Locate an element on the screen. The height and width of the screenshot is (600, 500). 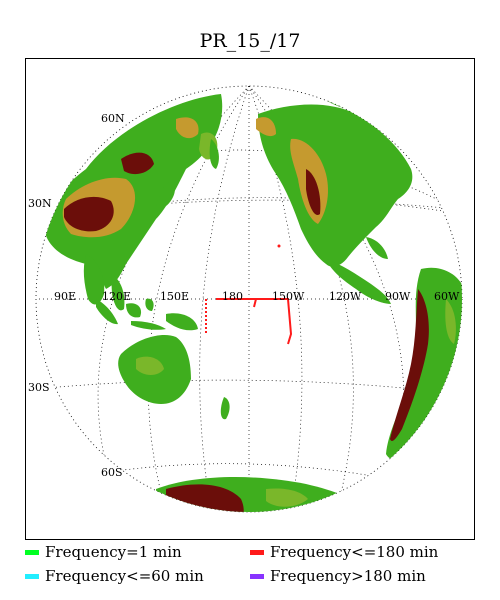
lat-label-30n: 30N is located at coordinates (40, 203).